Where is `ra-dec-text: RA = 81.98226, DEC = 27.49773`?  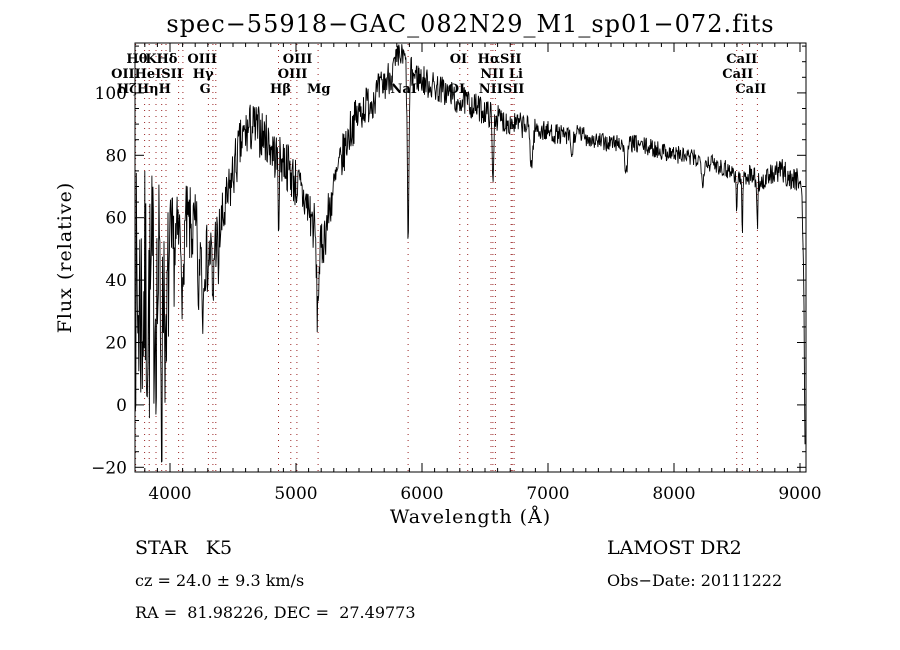 ra-dec-text: RA = 81.98226, DEC = 27.49773 is located at coordinates (275, 612).